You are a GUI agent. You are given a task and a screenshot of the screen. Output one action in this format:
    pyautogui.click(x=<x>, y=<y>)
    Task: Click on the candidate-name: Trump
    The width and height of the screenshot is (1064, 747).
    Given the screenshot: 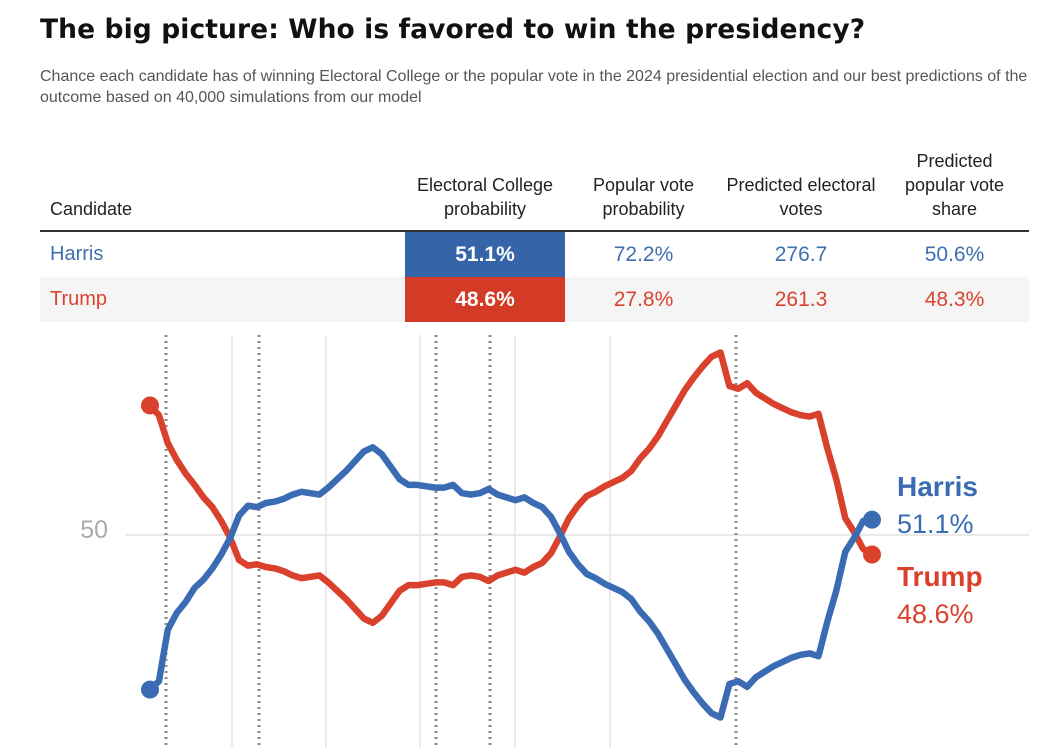 What is the action you would take?
    pyautogui.click(x=222, y=299)
    